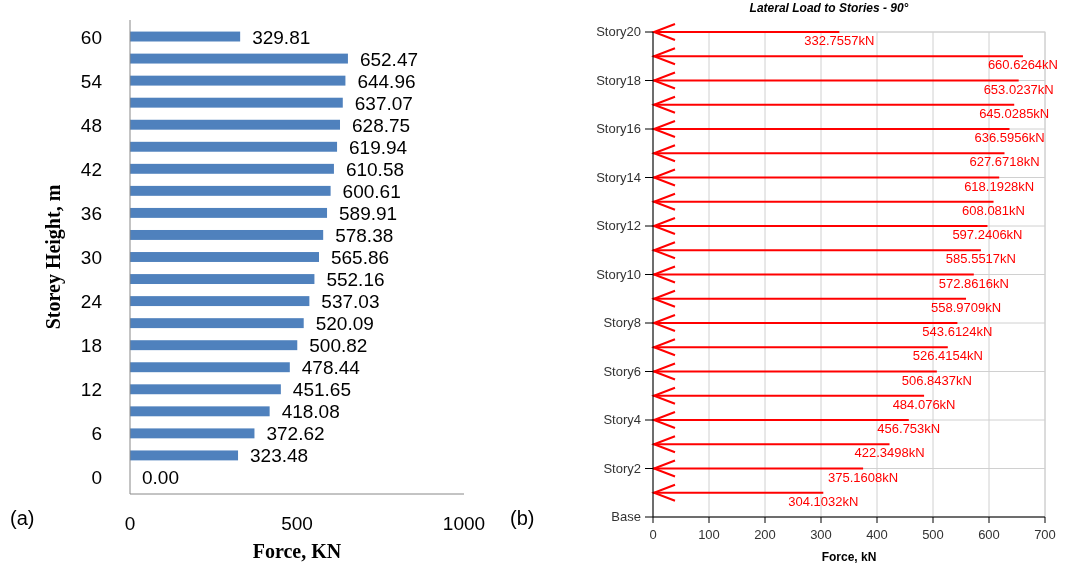 Image resolution: width=1083 pixels, height=571 pixels. What do you see at coordinates (389, 59) in the screenshot?
I see `data-label: 652.47` at bounding box center [389, 59].